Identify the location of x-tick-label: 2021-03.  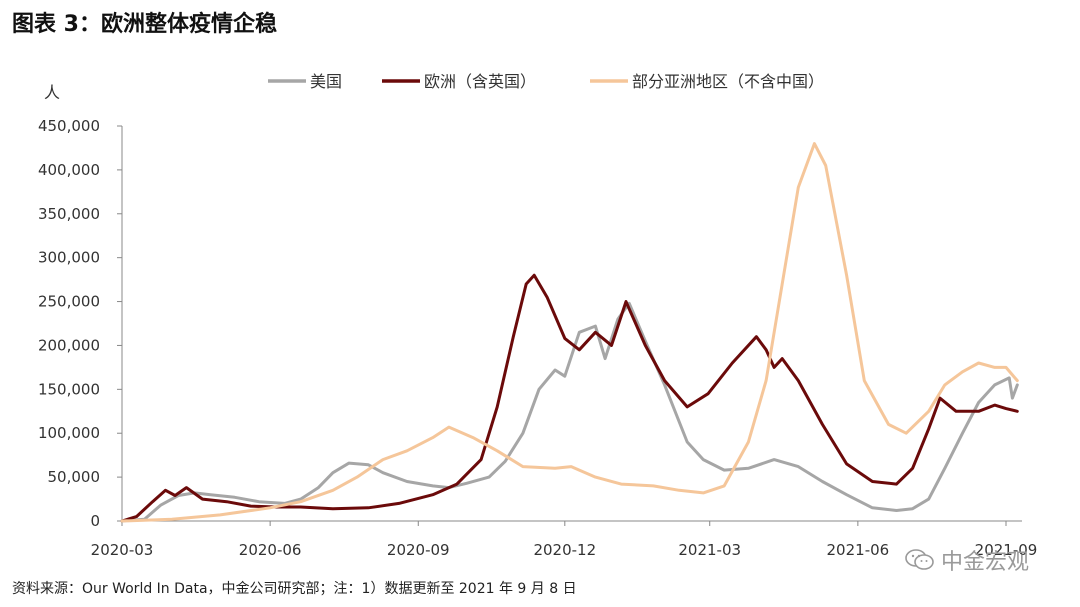
(709, 550).